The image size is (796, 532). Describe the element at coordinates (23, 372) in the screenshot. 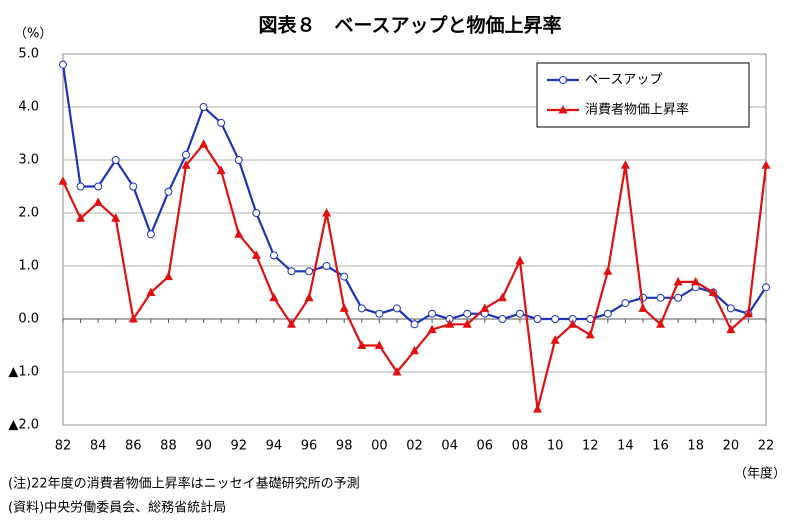

I see `y-tick-label: ▲1.0` at that location.